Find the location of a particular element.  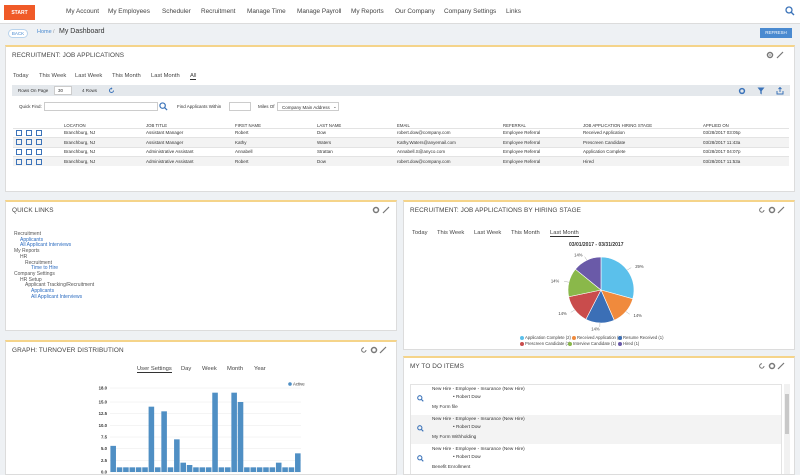

quick-link: Time to Hire is located at coordinates (45, 268).